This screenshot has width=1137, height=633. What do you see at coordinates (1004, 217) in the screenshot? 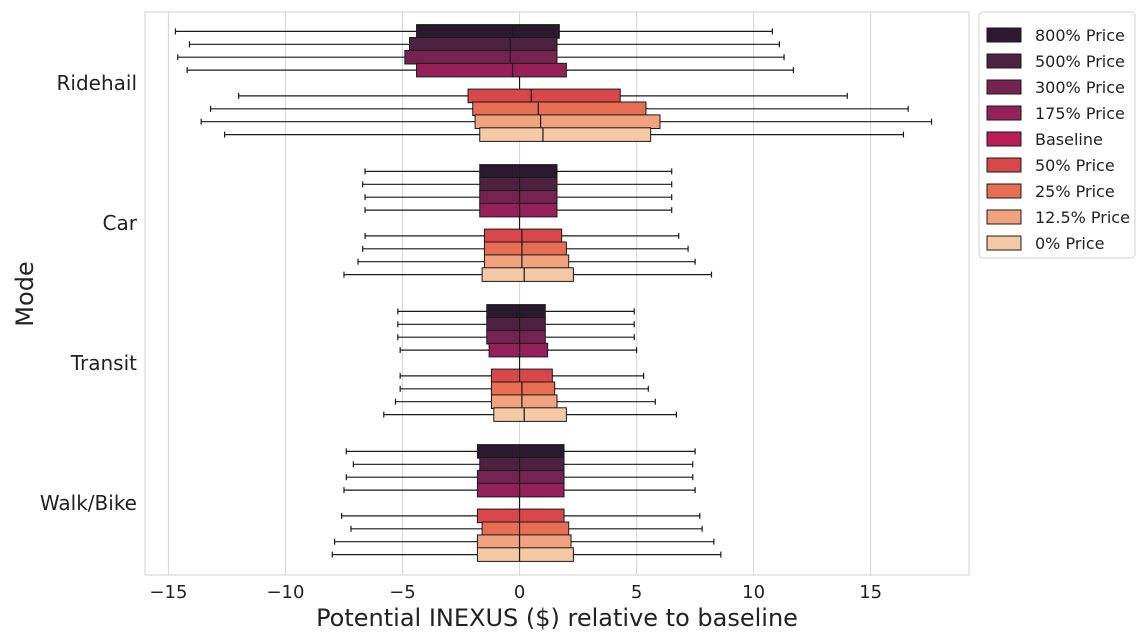
I see `legend-swatch-12-5-price` at bounding box center [1004, 217].